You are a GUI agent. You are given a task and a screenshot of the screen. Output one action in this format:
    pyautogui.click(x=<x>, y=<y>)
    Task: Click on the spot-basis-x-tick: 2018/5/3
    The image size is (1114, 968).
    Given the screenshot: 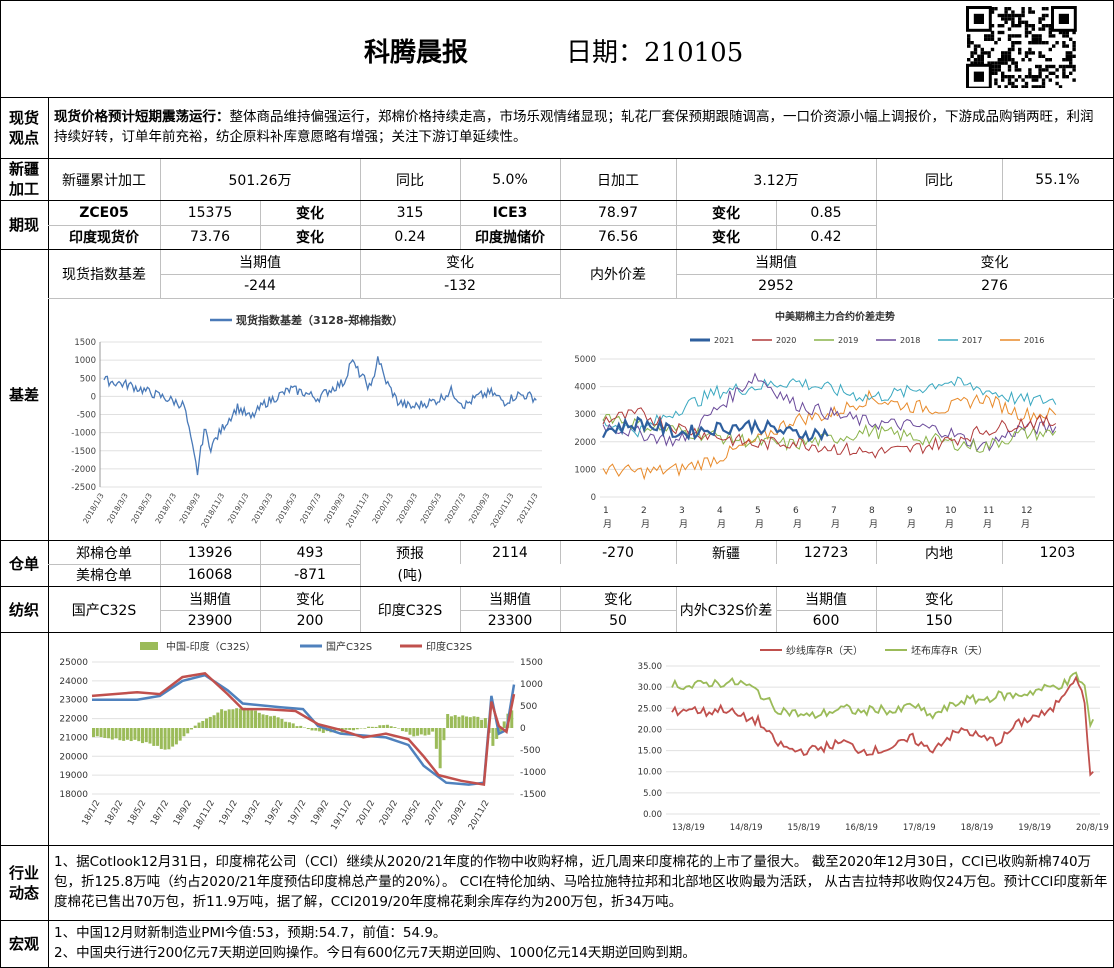 What is the action you would take?
    pyautogui.click(x=141, y=508)
    